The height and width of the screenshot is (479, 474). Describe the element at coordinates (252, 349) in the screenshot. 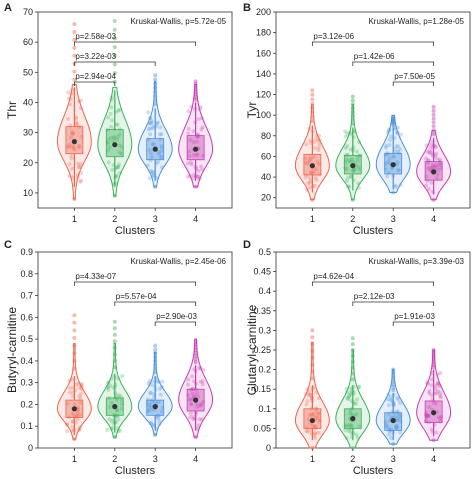

I see `y-axis-label: Glutaryl-carnitine` at that location.